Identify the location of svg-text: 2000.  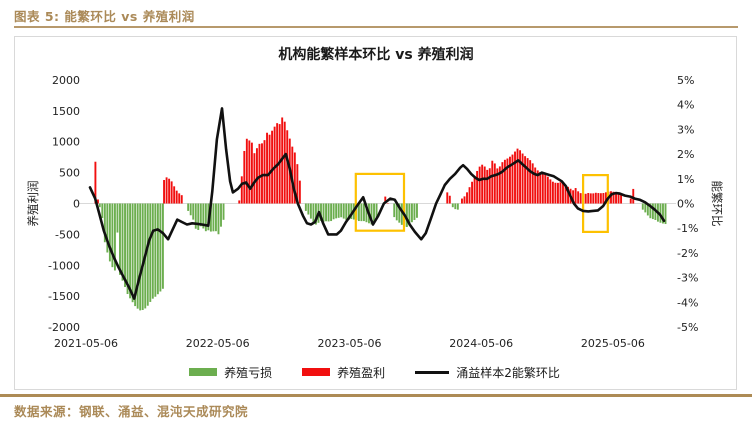
(66, 80).